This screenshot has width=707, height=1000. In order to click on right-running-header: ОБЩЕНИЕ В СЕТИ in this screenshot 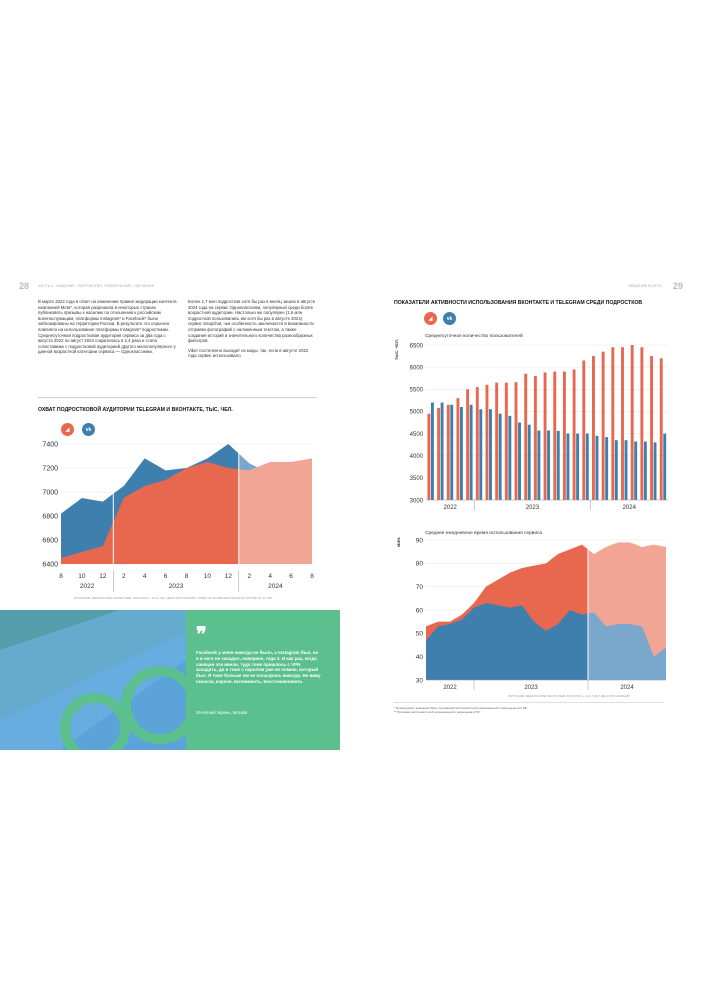, I will do `click(644, 286)`.